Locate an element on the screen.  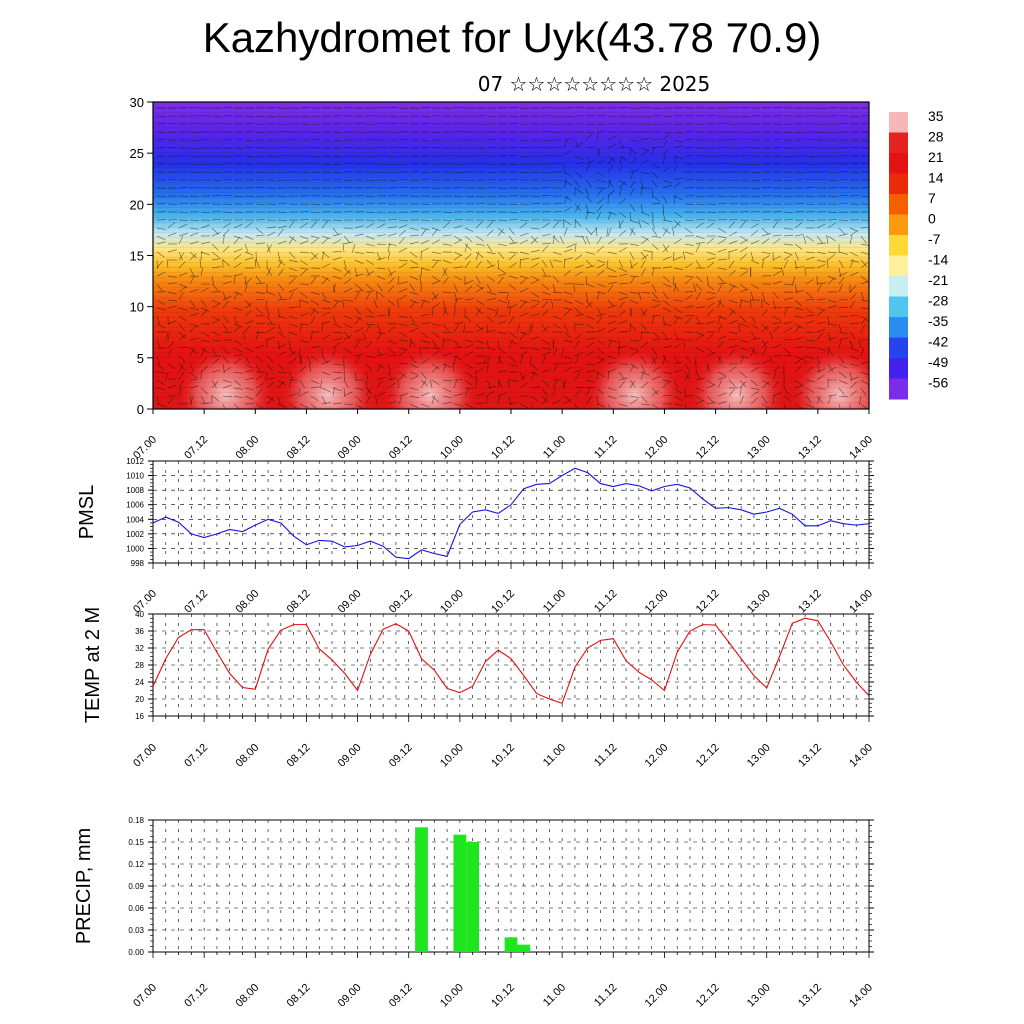
y-tick-label: 0 is located at coordinates (140, 409).